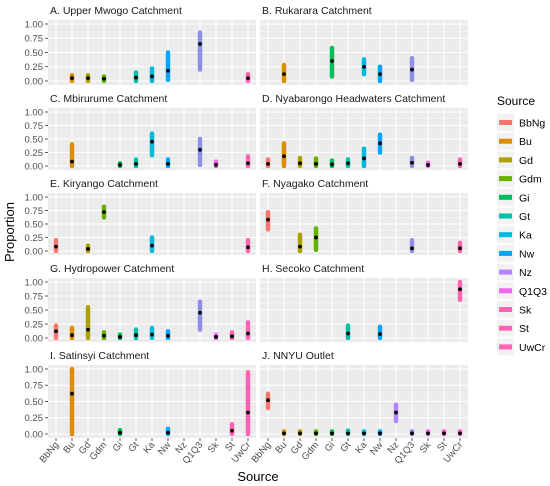  Describe the element at coordinates (524, 217) in the screenshot. I see `legend-label: Gt` at that location.